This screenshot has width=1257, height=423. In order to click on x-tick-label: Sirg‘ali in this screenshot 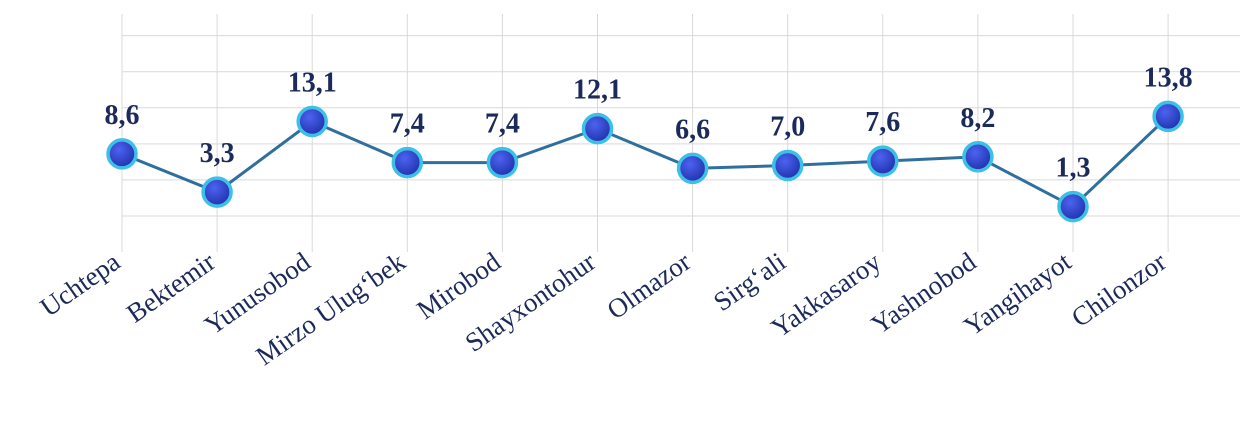, I will do `click(749, 281)`.